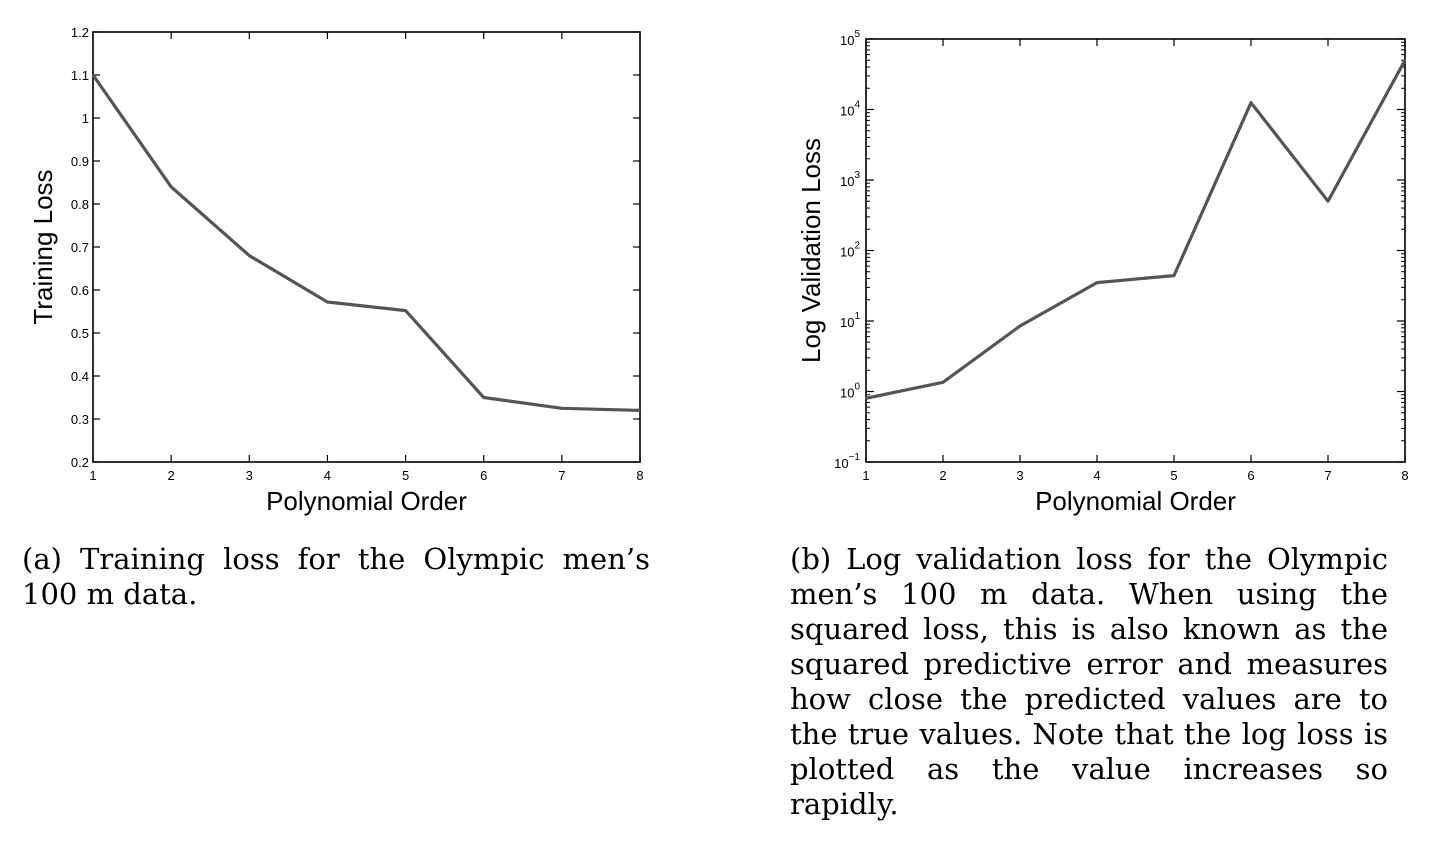 The height and width of the screenshot is (848, 1440). I want to click on y-tick-label: 10³, so click(850, 179).